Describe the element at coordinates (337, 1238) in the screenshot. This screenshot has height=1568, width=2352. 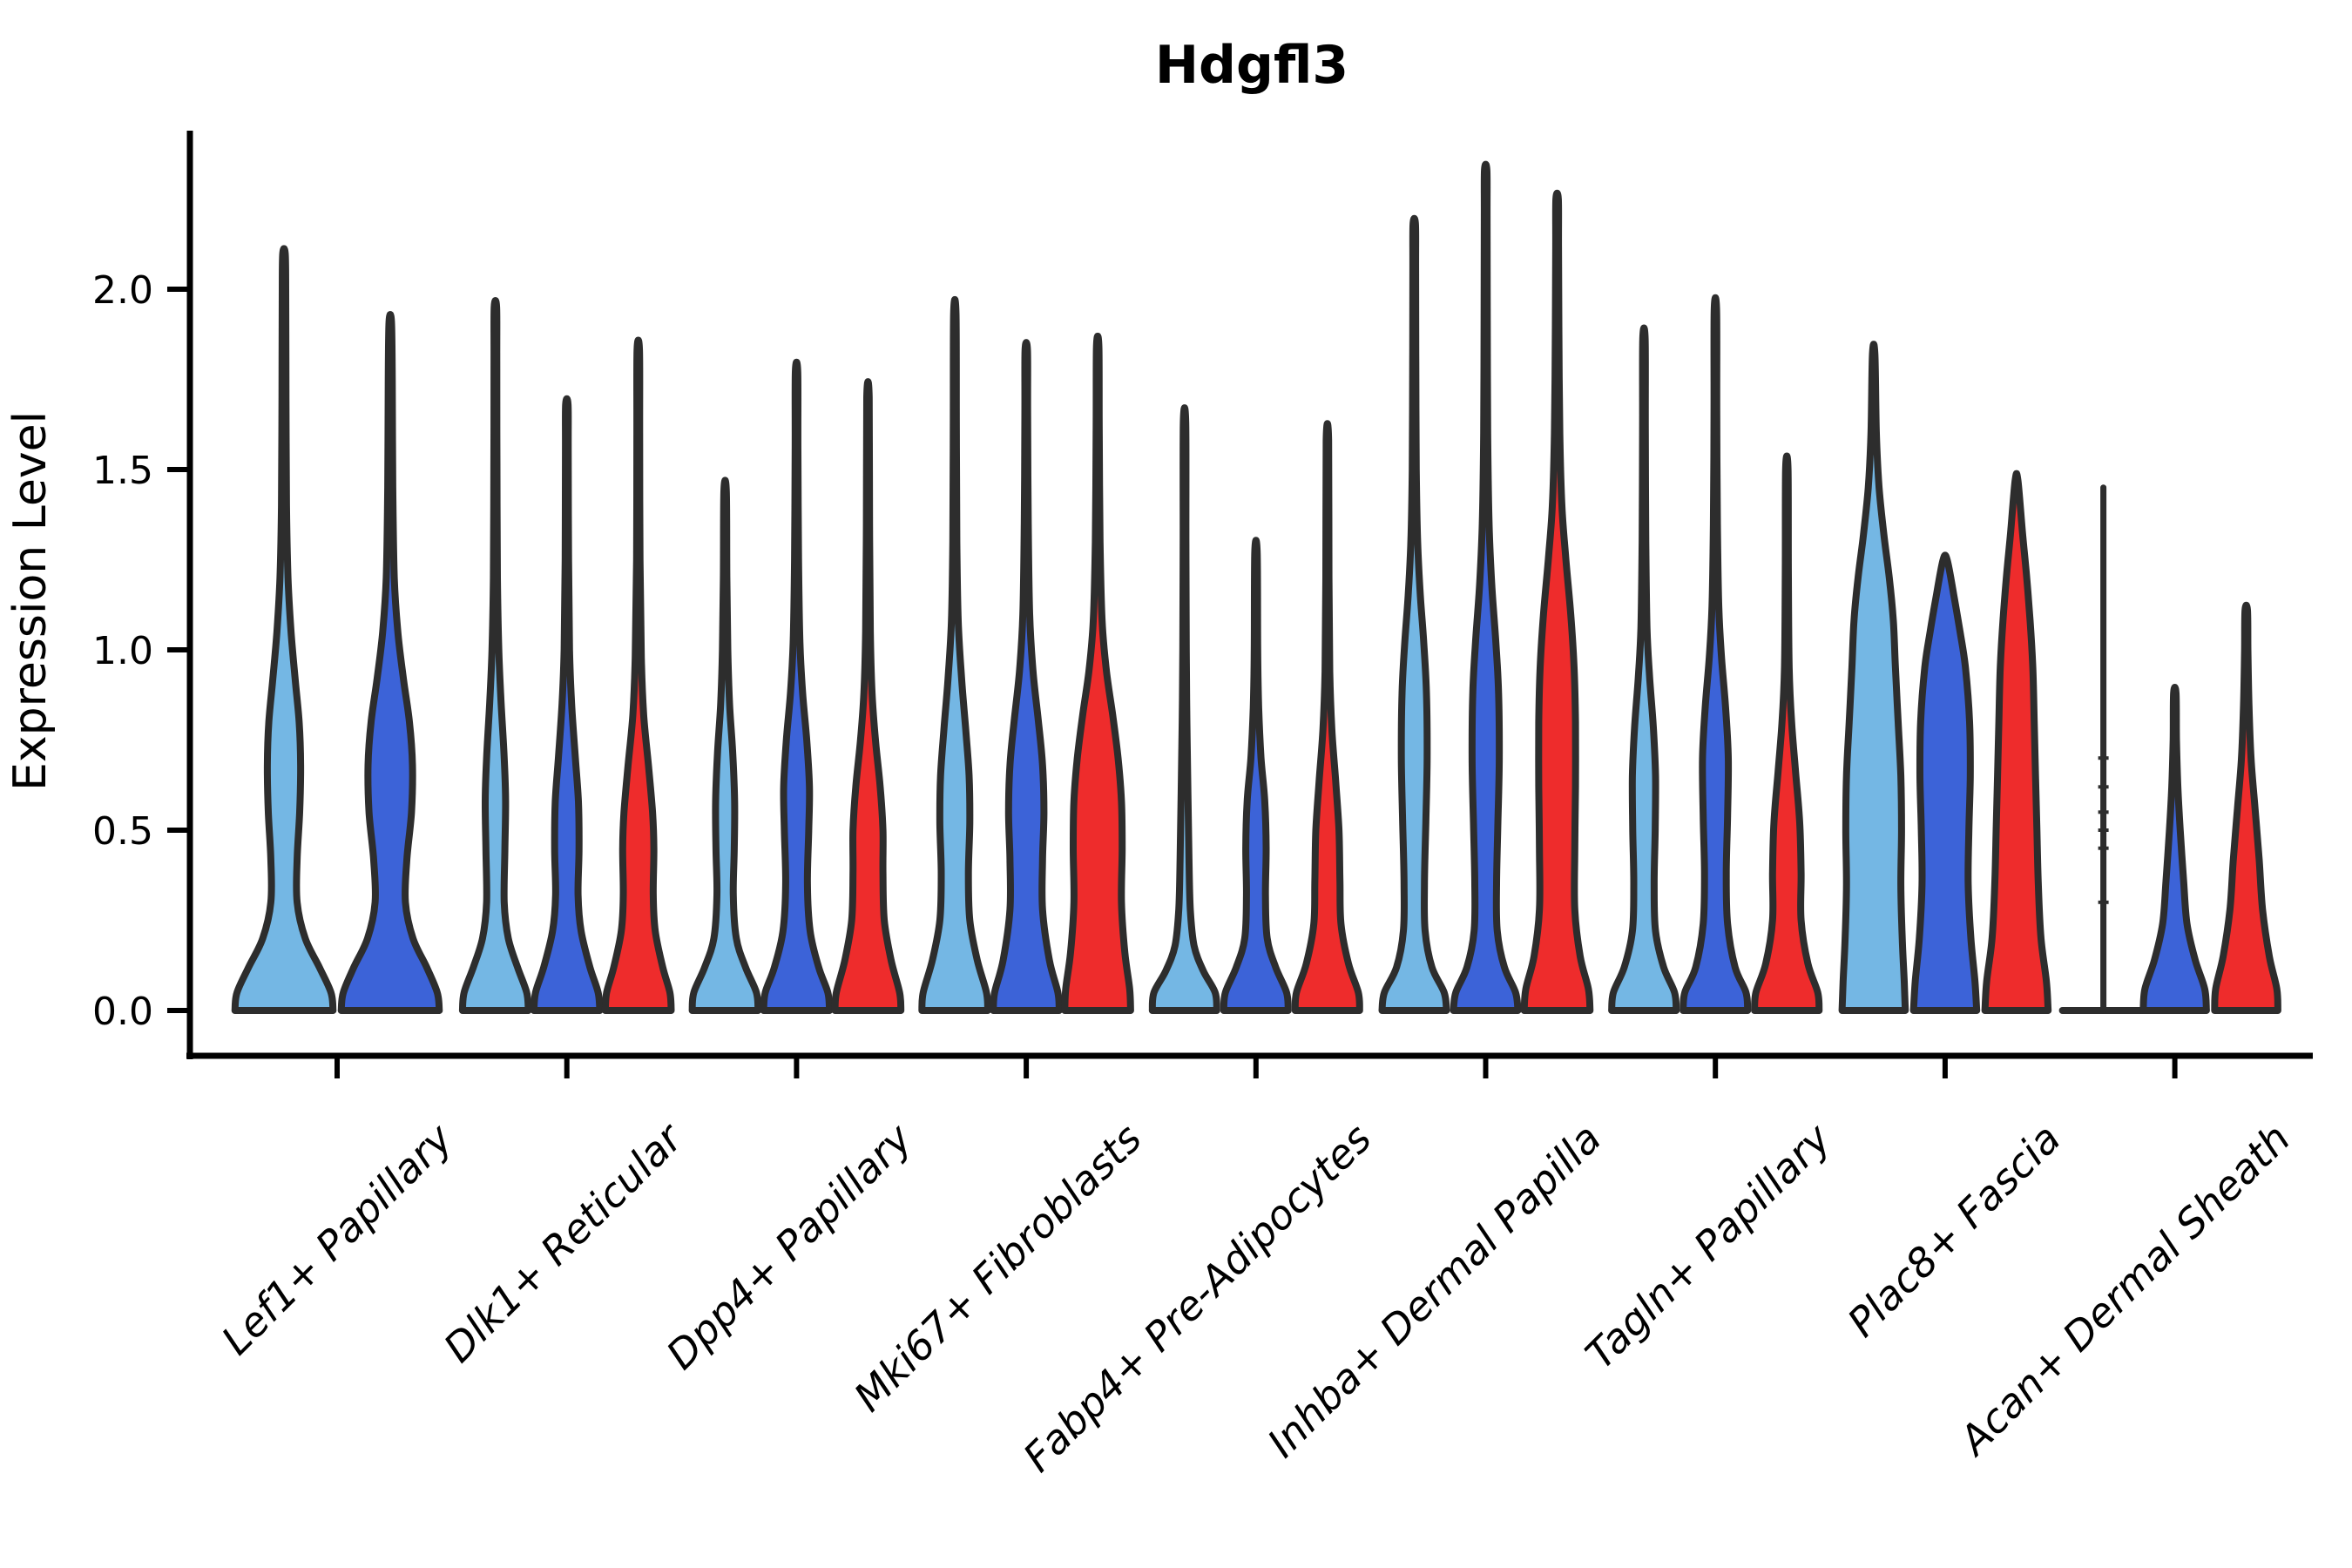
I see `x-tick-label: Lef1+ Papillary` at that location.